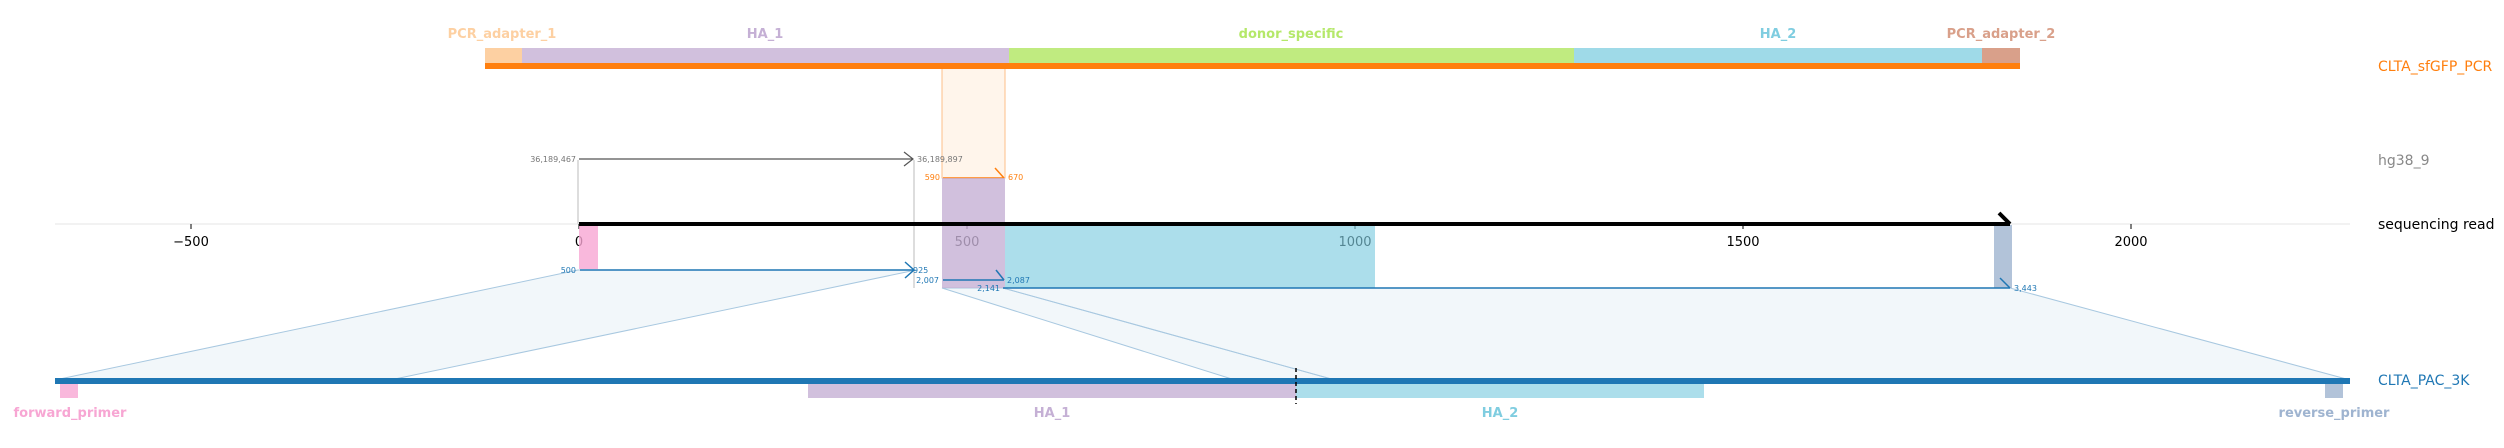 Image resolution: width=2504 pixels, height=448 pixels. Describe the element at coordinates (2004, 218) in the screenshot. I see `read-arrow-head` at that location.